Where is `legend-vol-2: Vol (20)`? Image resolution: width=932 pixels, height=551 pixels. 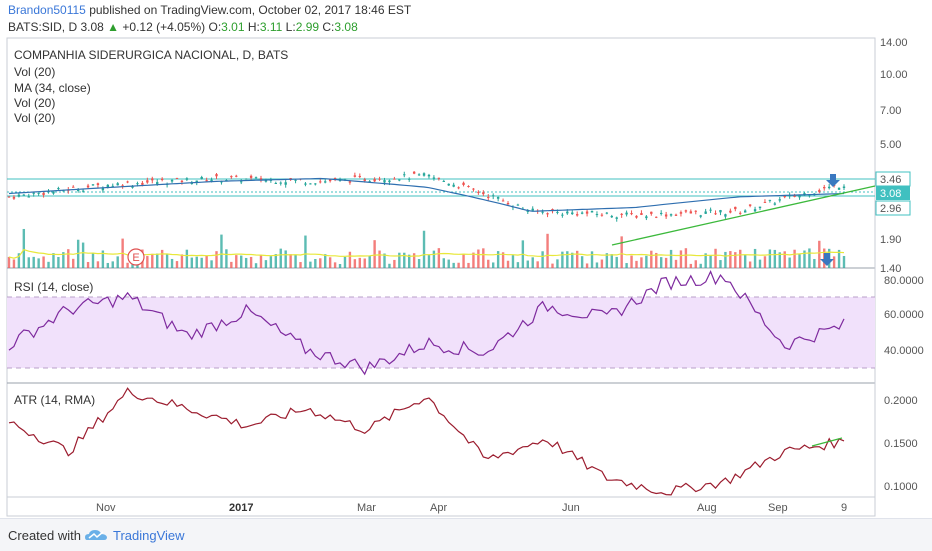
legend-vol-2: Vol (20) is located at coordinates (34, 103).